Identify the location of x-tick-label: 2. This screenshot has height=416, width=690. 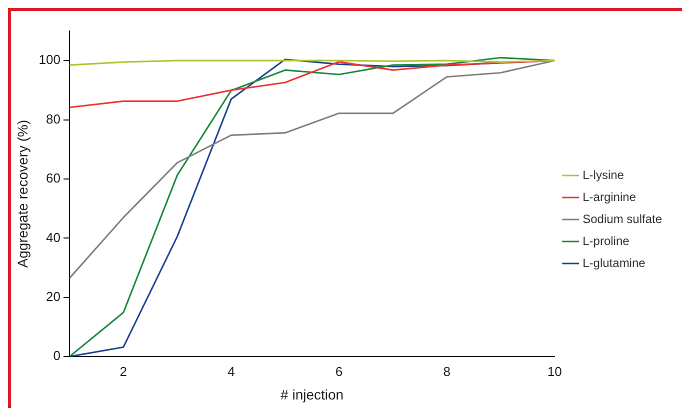
(124, 371).